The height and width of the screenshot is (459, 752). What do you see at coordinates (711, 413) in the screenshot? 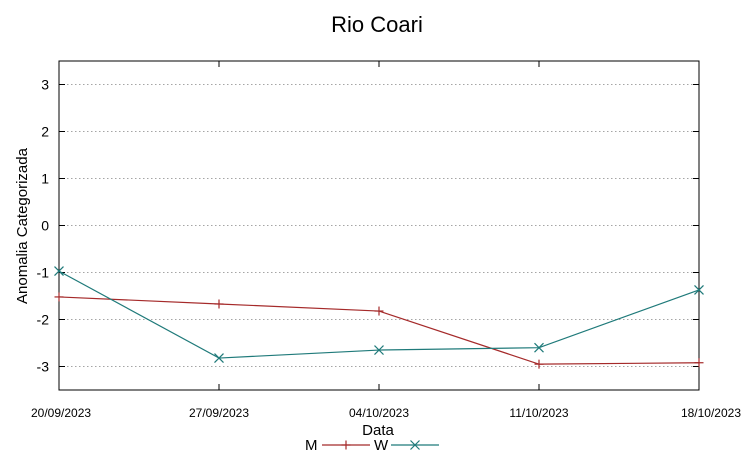
I see `x-tick-label: 18/10/2023` at bounding box center [711, 413].